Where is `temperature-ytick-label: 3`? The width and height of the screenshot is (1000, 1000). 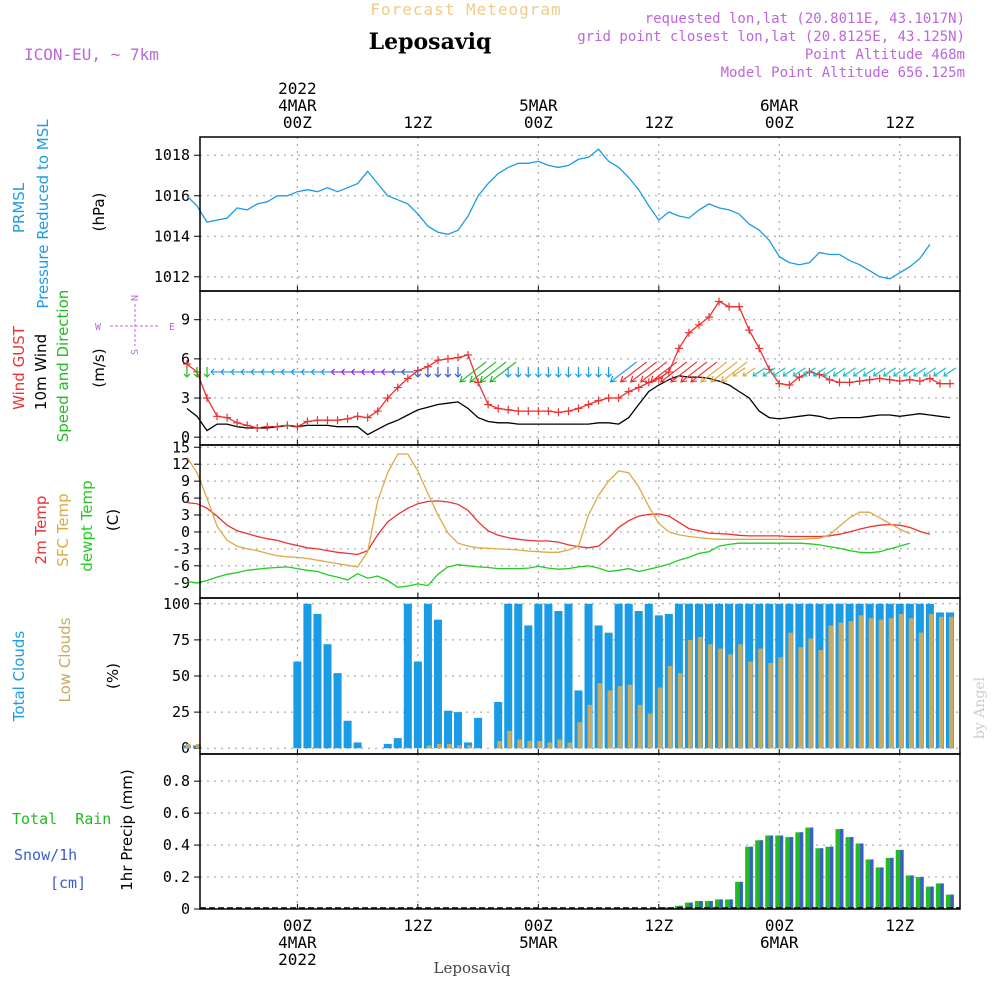
temperature-ytick-label: 3 is located at coordinates (185, 515).